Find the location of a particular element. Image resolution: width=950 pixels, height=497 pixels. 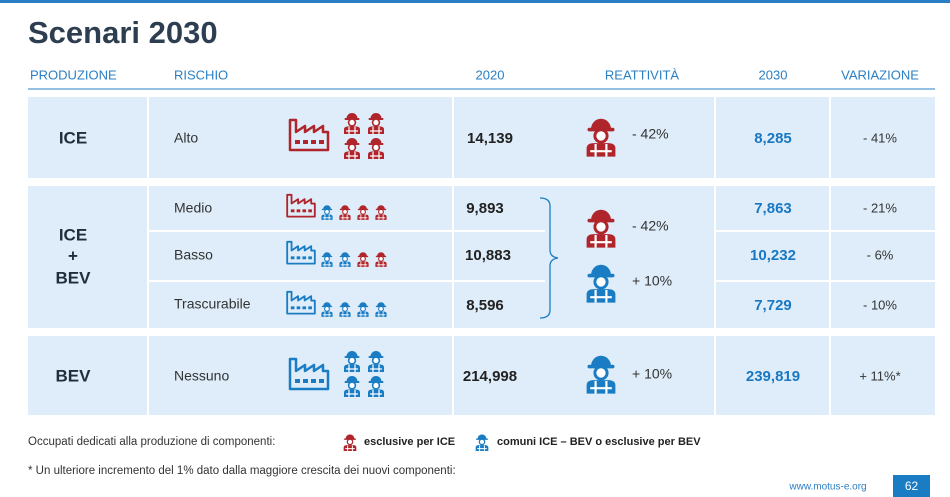

value-2020: 8,596 is located at coordinates (485, 305).